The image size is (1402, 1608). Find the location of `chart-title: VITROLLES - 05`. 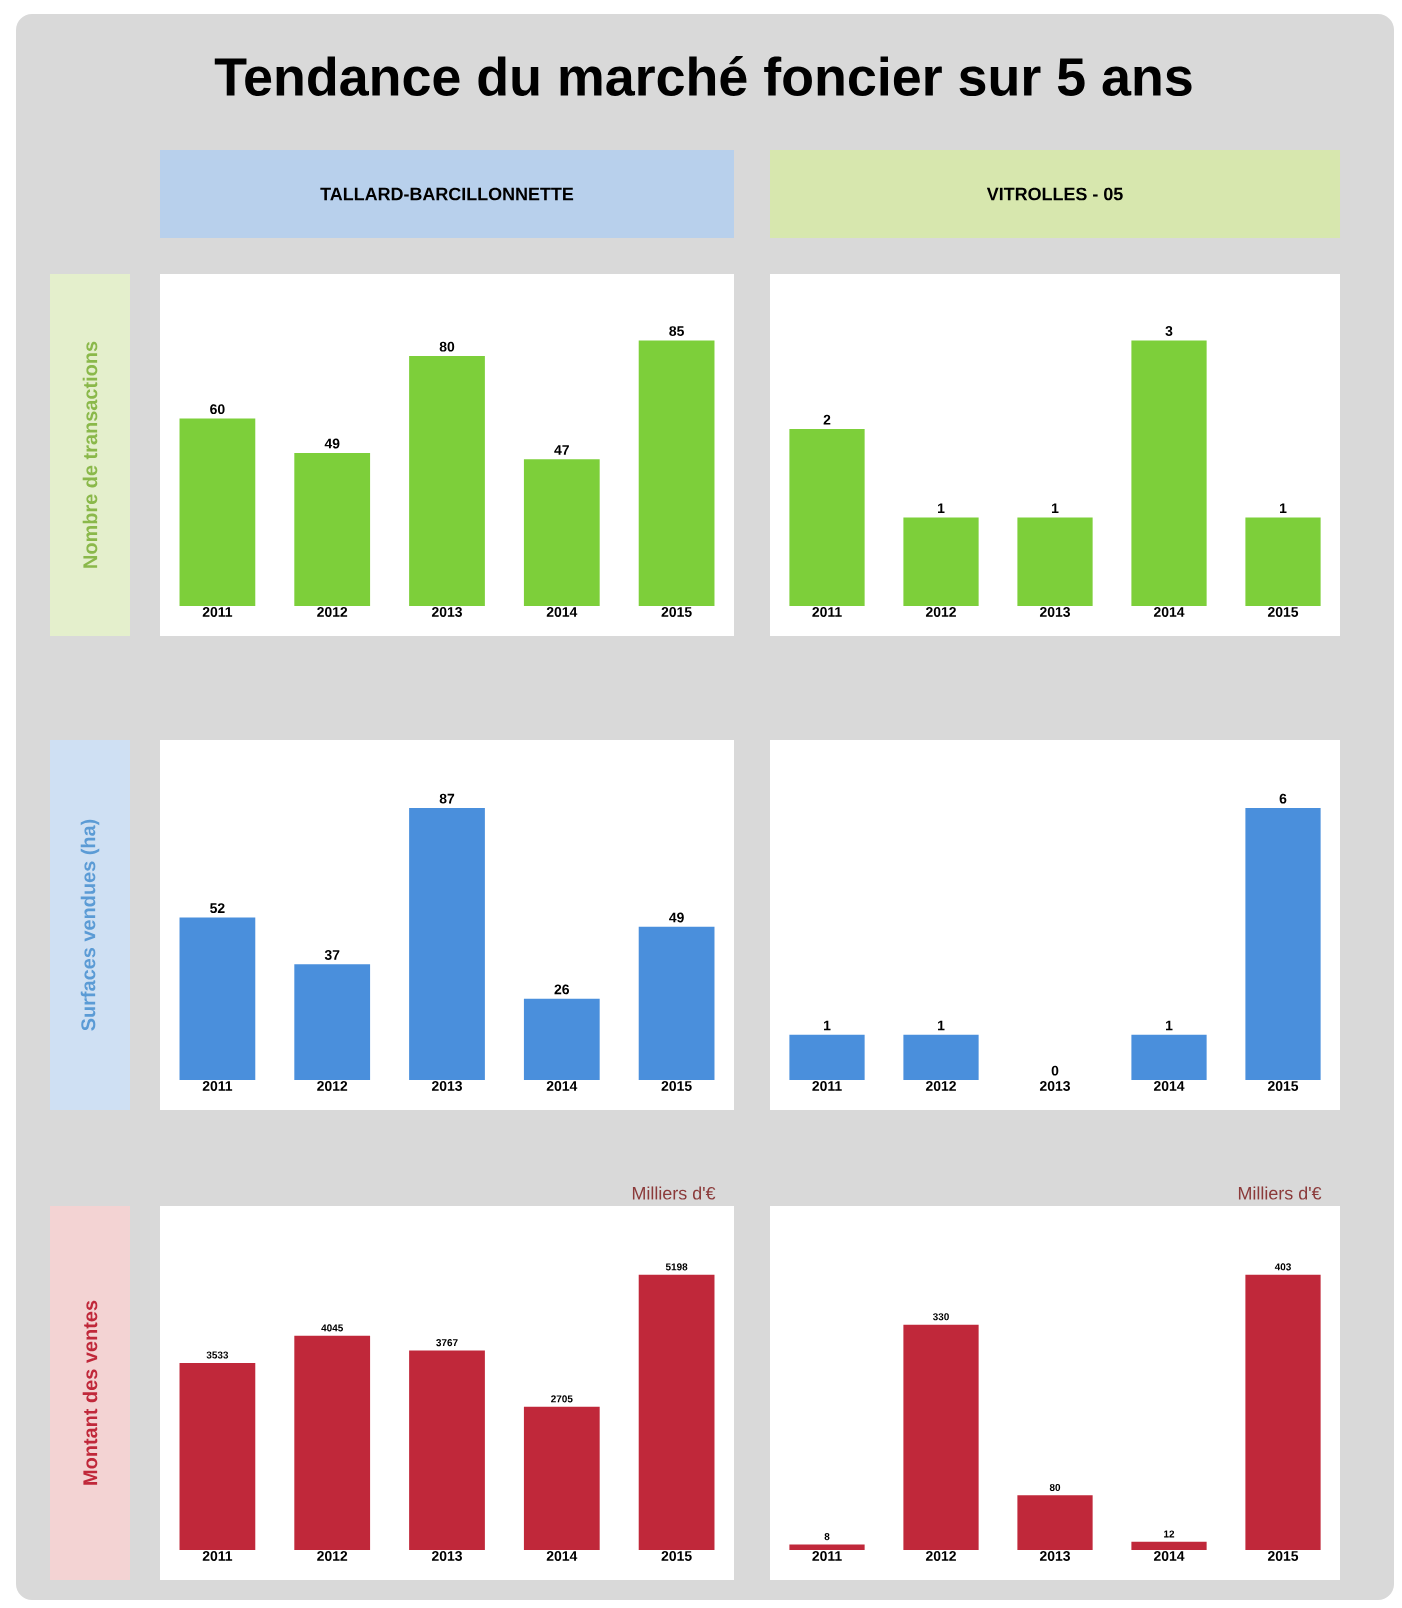

chart-title: VITROLLES - 05 is located at coordinates (1054, 194).